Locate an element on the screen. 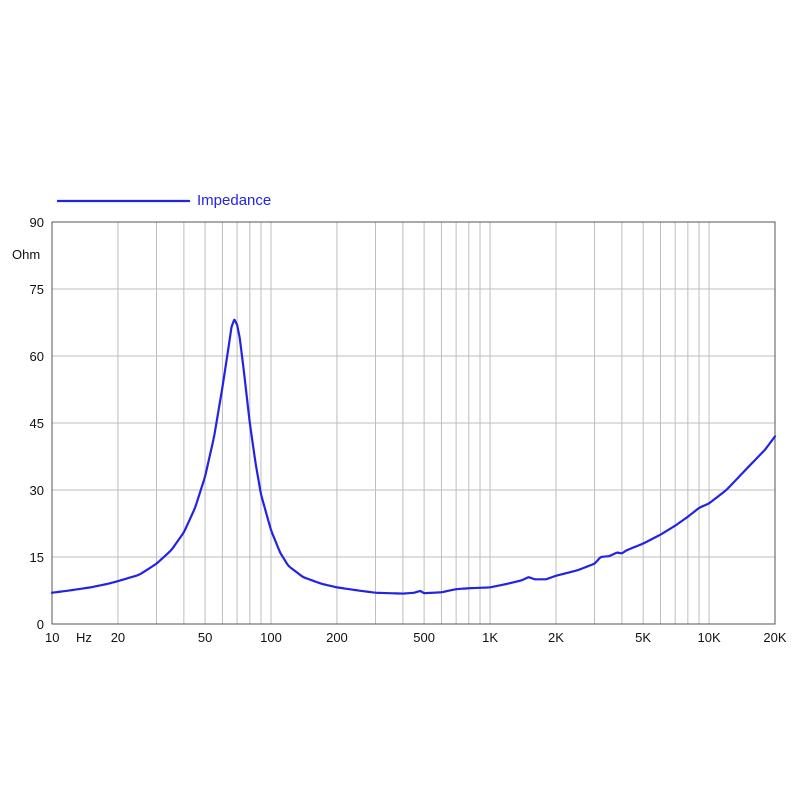 The image size is (800, 800). y-axis-label: Ohm is located at coordinates (26, 254).